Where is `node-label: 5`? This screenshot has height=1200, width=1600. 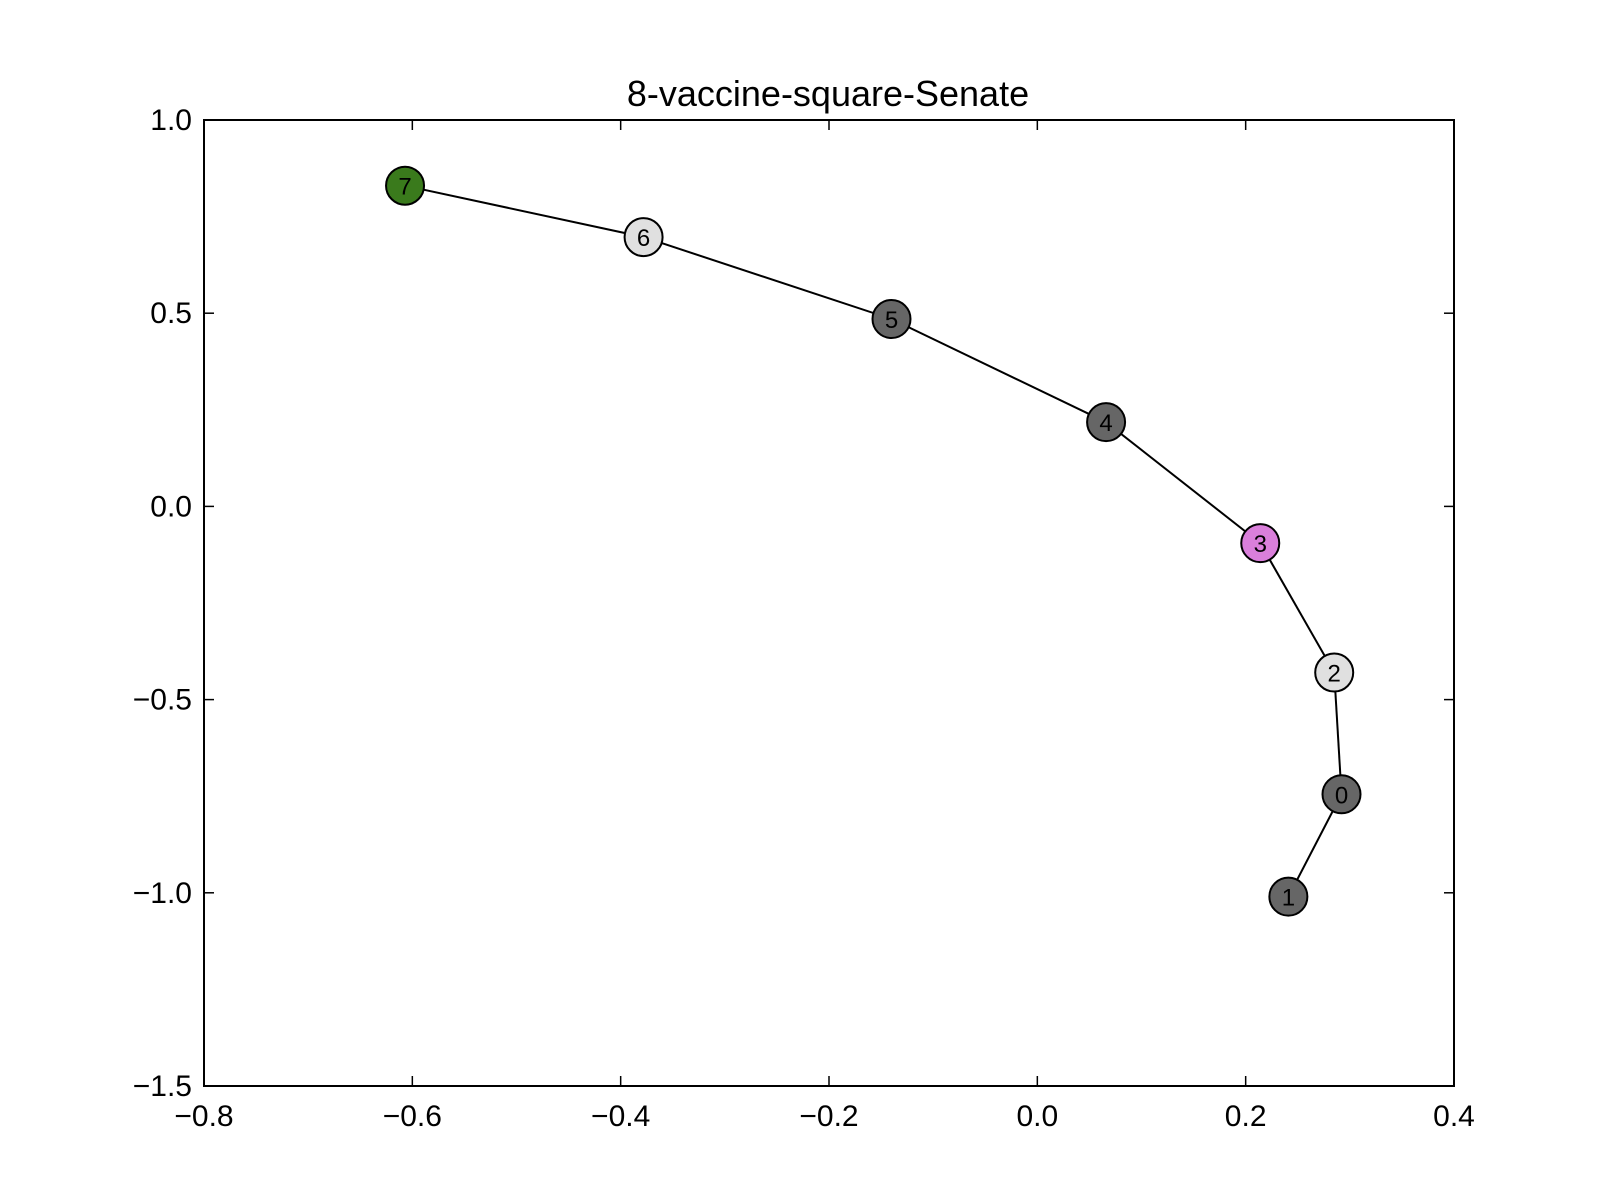 node-label: 5 is located at coordinates (891, 320).